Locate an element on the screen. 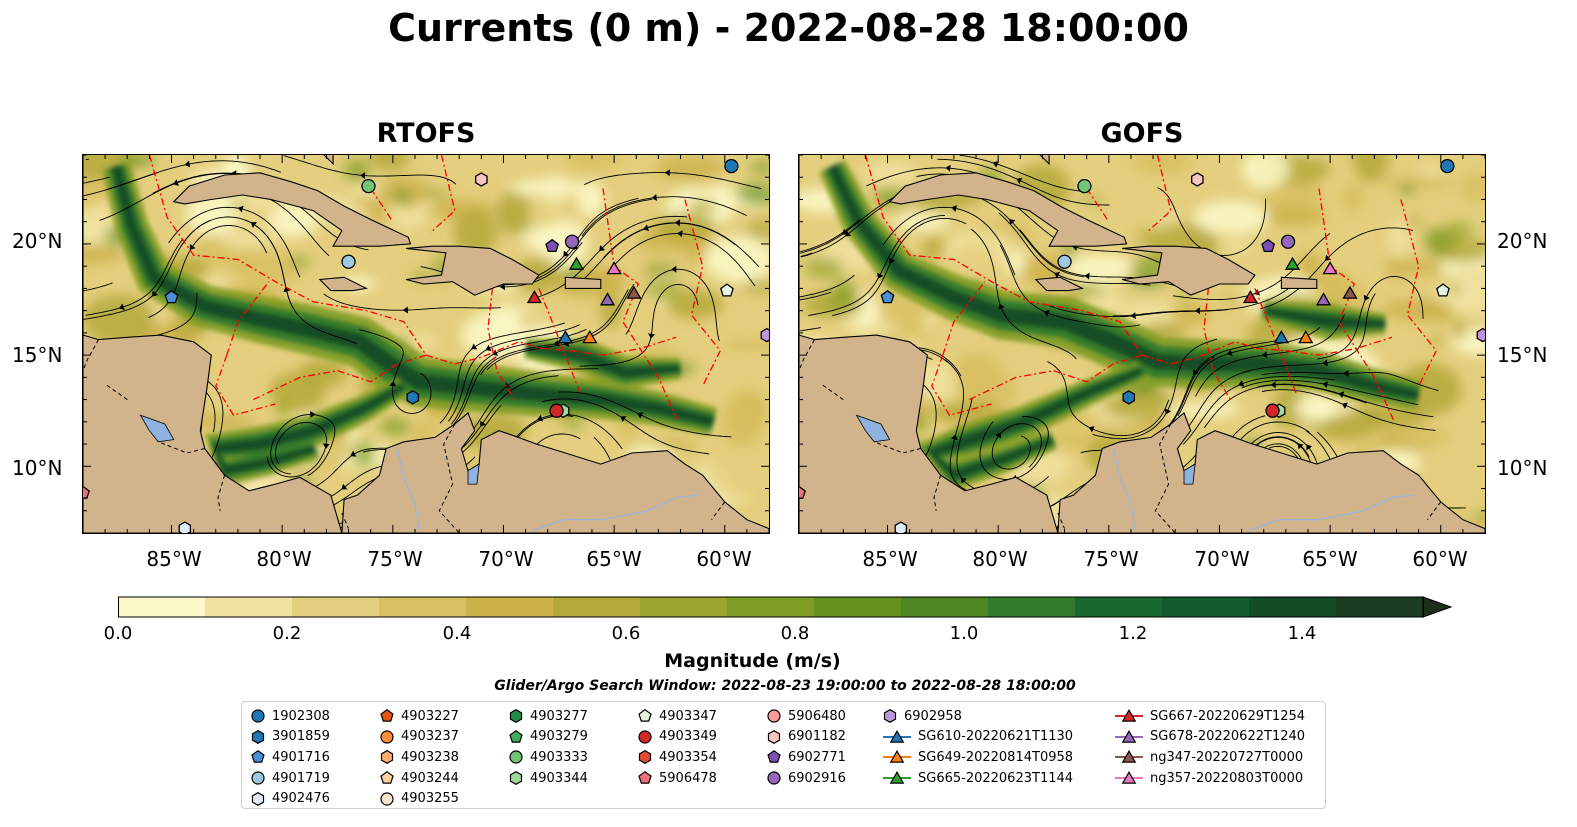 This screenshot has height=827, width=1577. legend-item: 4903227 is located at coordinates (419, 716).